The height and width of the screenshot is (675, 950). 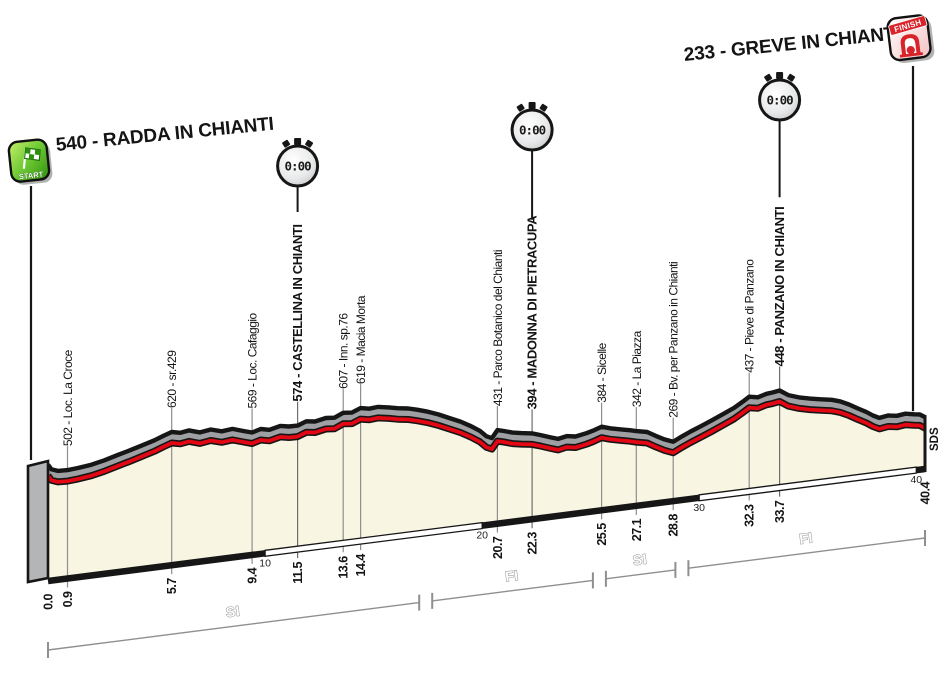 What do you see at coordinates (498, 328) in the screenshot?
I see `waypoint-label: 431 - Parco Botanico del Chianti` at bounding box center [498, 328].